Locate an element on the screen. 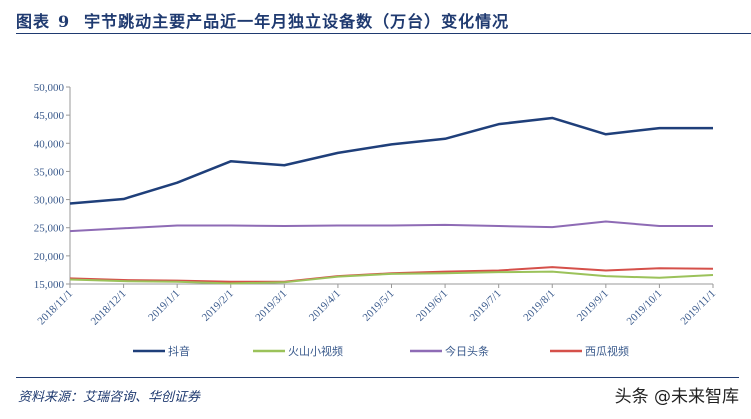 The image size is (751, 419). x-tick-label: 2018/11/1 is located at coordinates (55, 308).